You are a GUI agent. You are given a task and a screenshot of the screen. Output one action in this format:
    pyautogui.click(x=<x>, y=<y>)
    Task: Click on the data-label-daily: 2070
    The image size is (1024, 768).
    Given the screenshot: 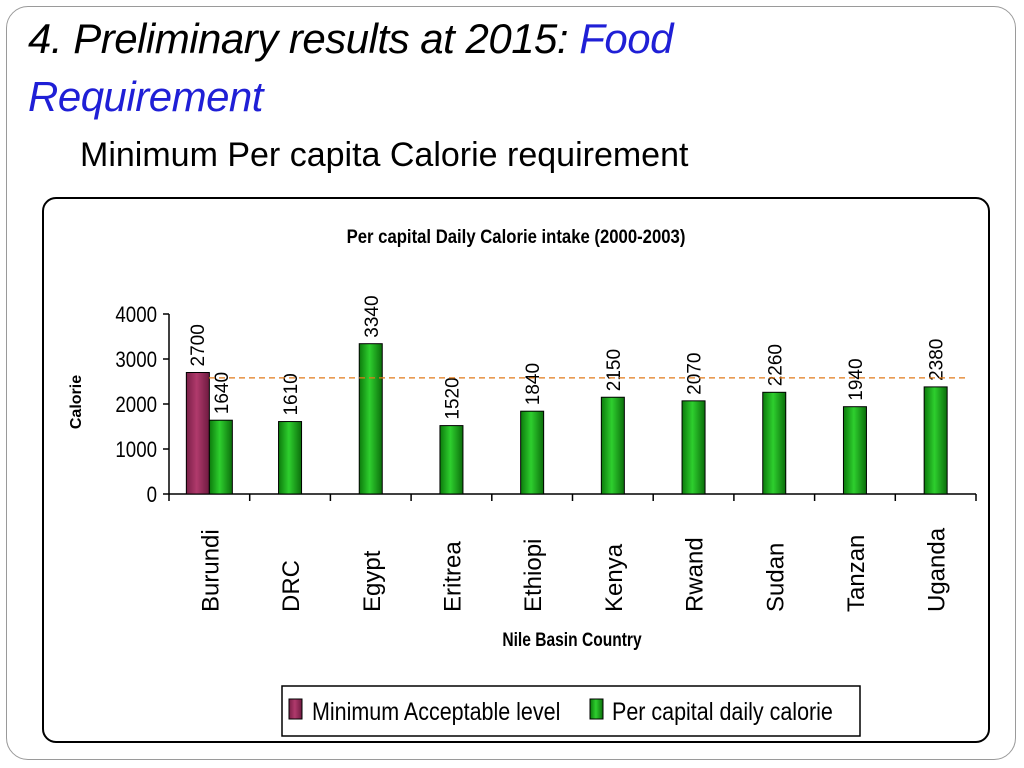 What is the action you would take?
    pyautogui.click(x=695, y=374)
    